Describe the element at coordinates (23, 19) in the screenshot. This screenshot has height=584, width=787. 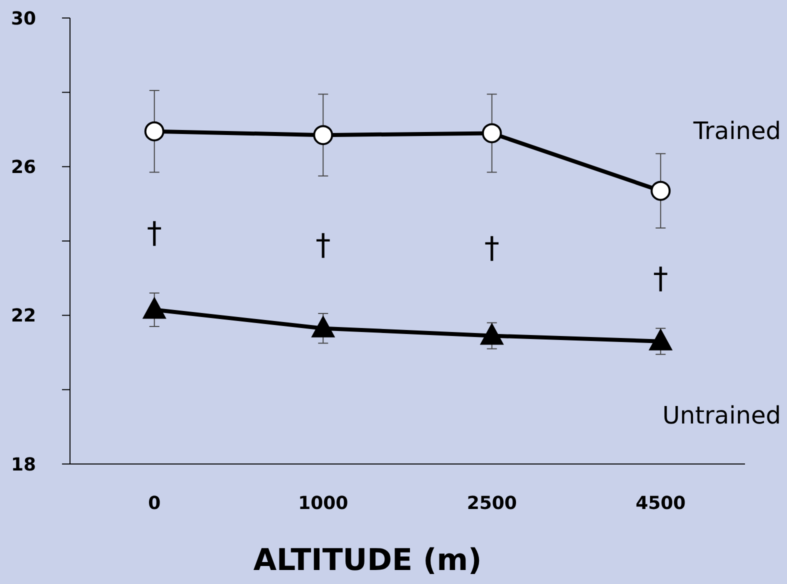
I see `y-tick-label: 30` at that location.